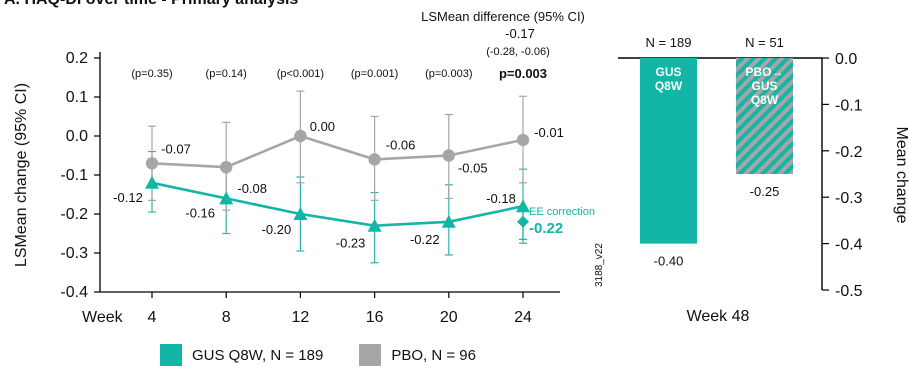 The height and width of the screenshot is (374, 909). What do you see at coordinates (77, 97) in the screenshot?
I see `y-tick-label: 0.1` at bounding box center [77, 97].